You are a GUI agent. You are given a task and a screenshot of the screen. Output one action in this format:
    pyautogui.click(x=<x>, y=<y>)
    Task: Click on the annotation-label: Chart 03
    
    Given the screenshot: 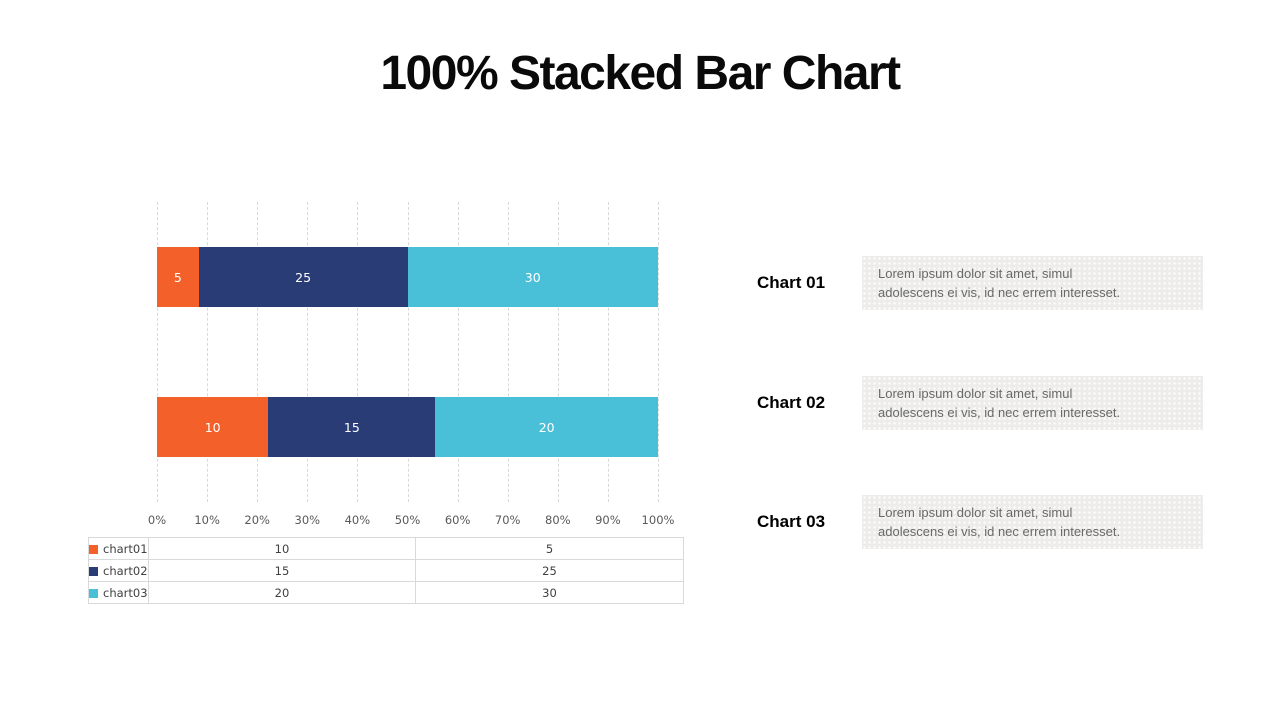 What is the action you would take?
    pyautogui.click(x=791, y=521)
    